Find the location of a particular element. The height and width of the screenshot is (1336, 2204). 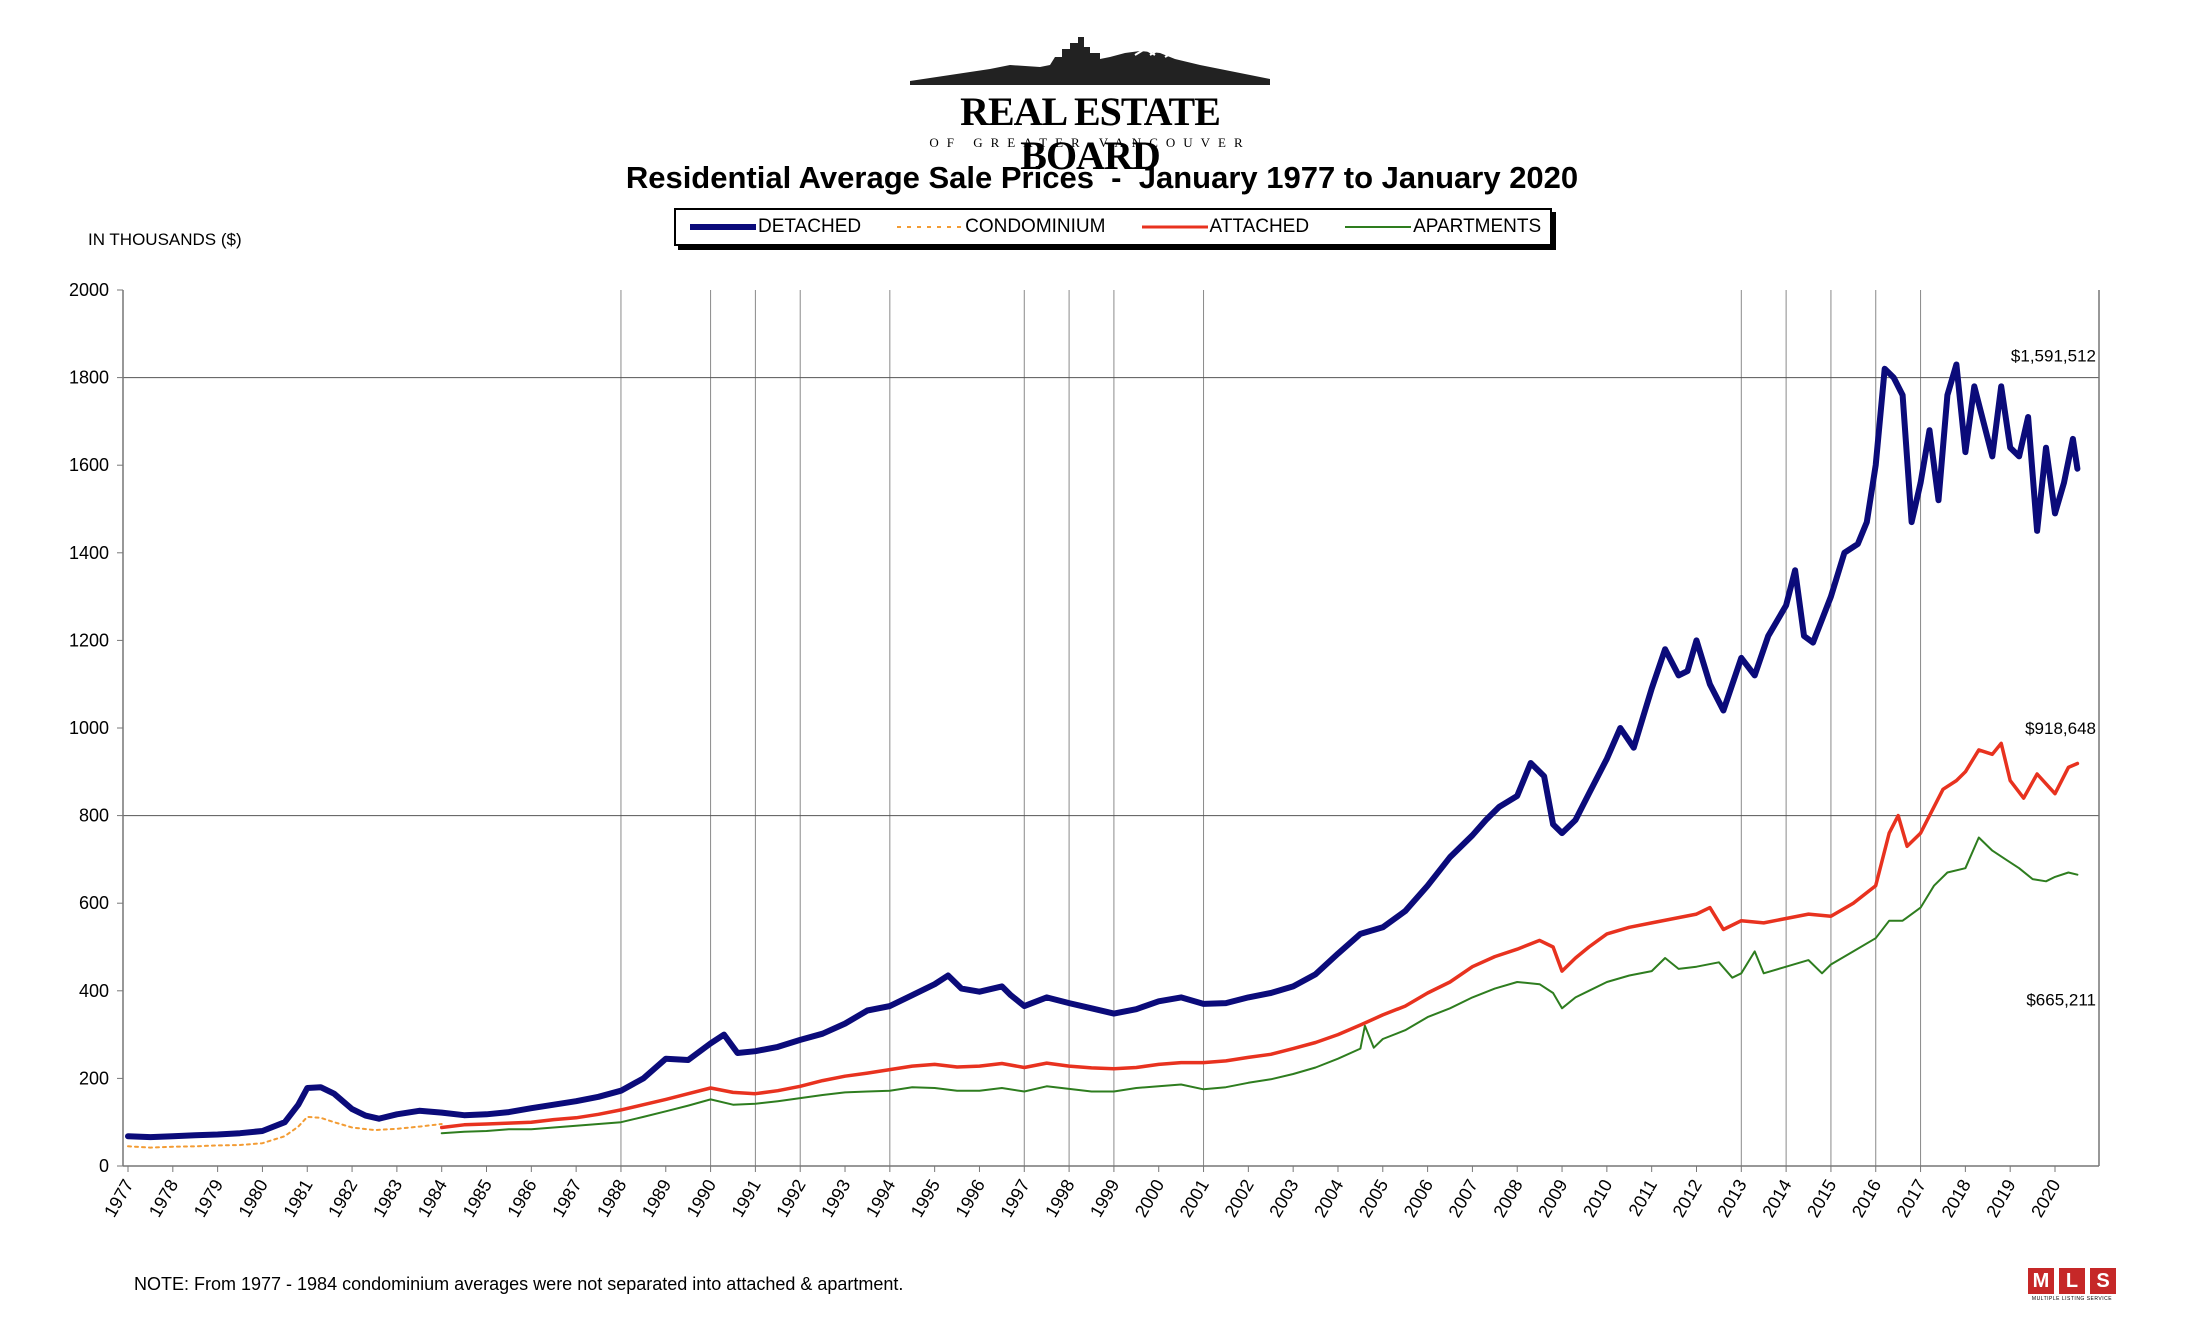

x-tick-label: 2014 is located at coordinates (1776, 1198).